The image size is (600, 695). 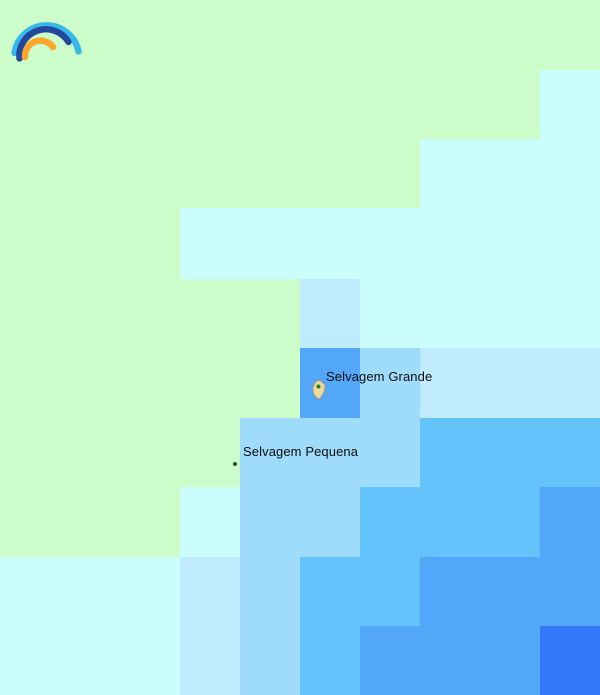 What do you see at coordinates (319, 390) in the screenshot?
I see `selvagem-grande-island-icon` at bounding box center [319, 390].